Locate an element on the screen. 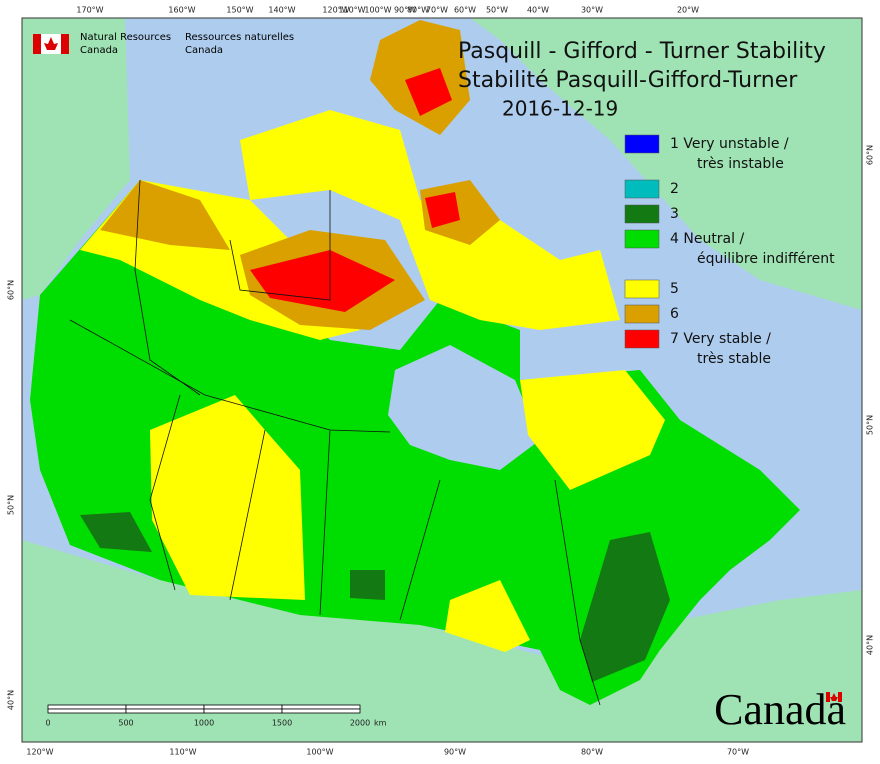 The height and width of the screenshot is (764, 880). scale-label: 1500 is located at coordinates (282, 723).